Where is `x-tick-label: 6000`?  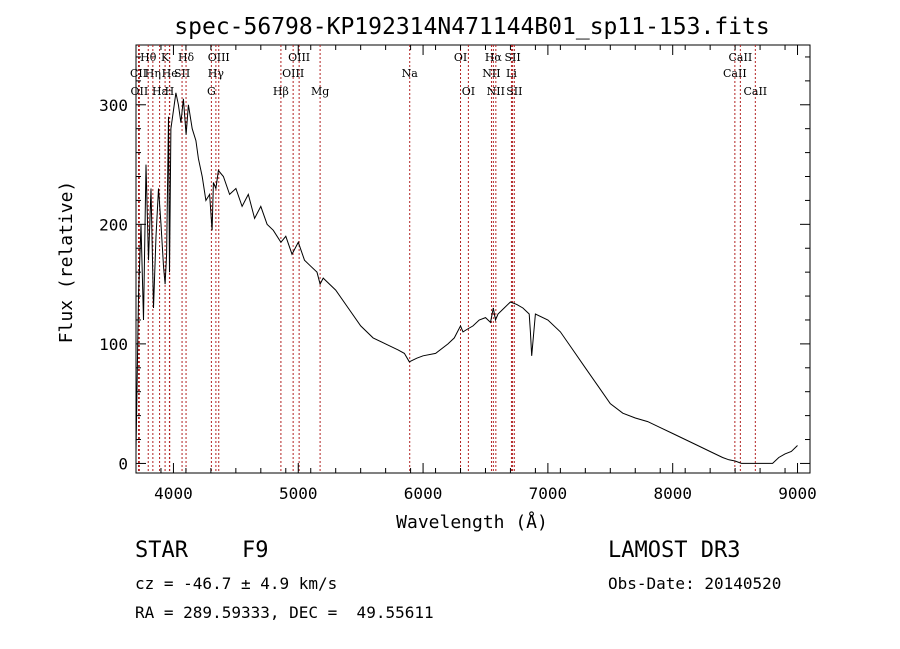
x-tick-label: 6000 is located at coordinates (423, 493).